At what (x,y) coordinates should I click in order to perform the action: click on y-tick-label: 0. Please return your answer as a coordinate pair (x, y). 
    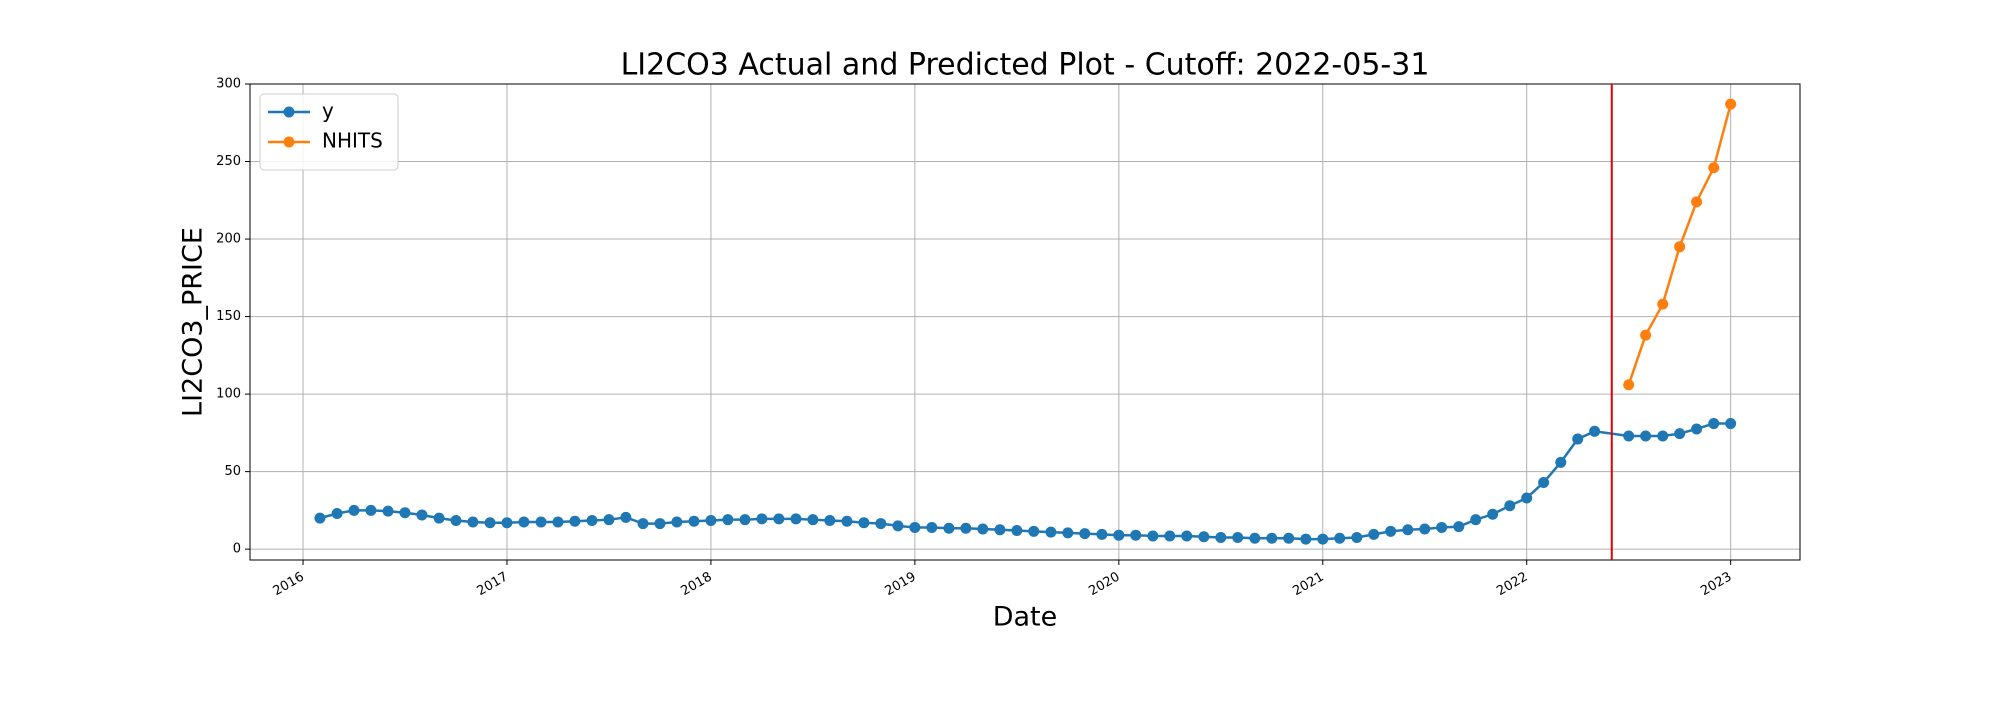
    Looking at the image, I should click on (237, 549).